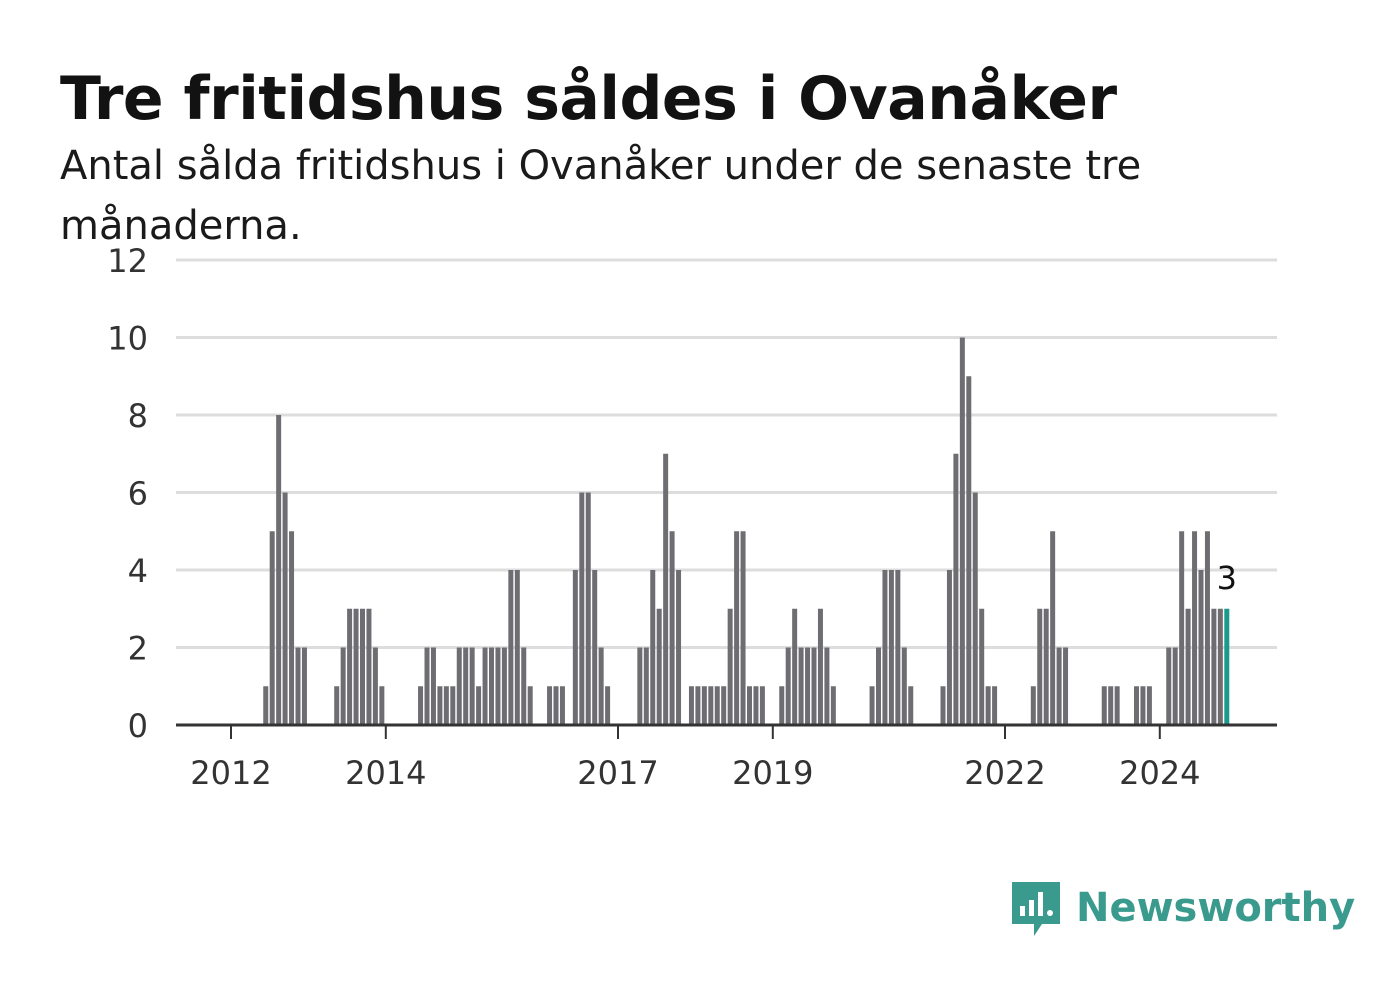 This screenshot has height=999, width=1382. What do you see at coordinates (127, 261) in the screenshot?
I see `y-tick-label: 12` at bounding box center [127, 261].